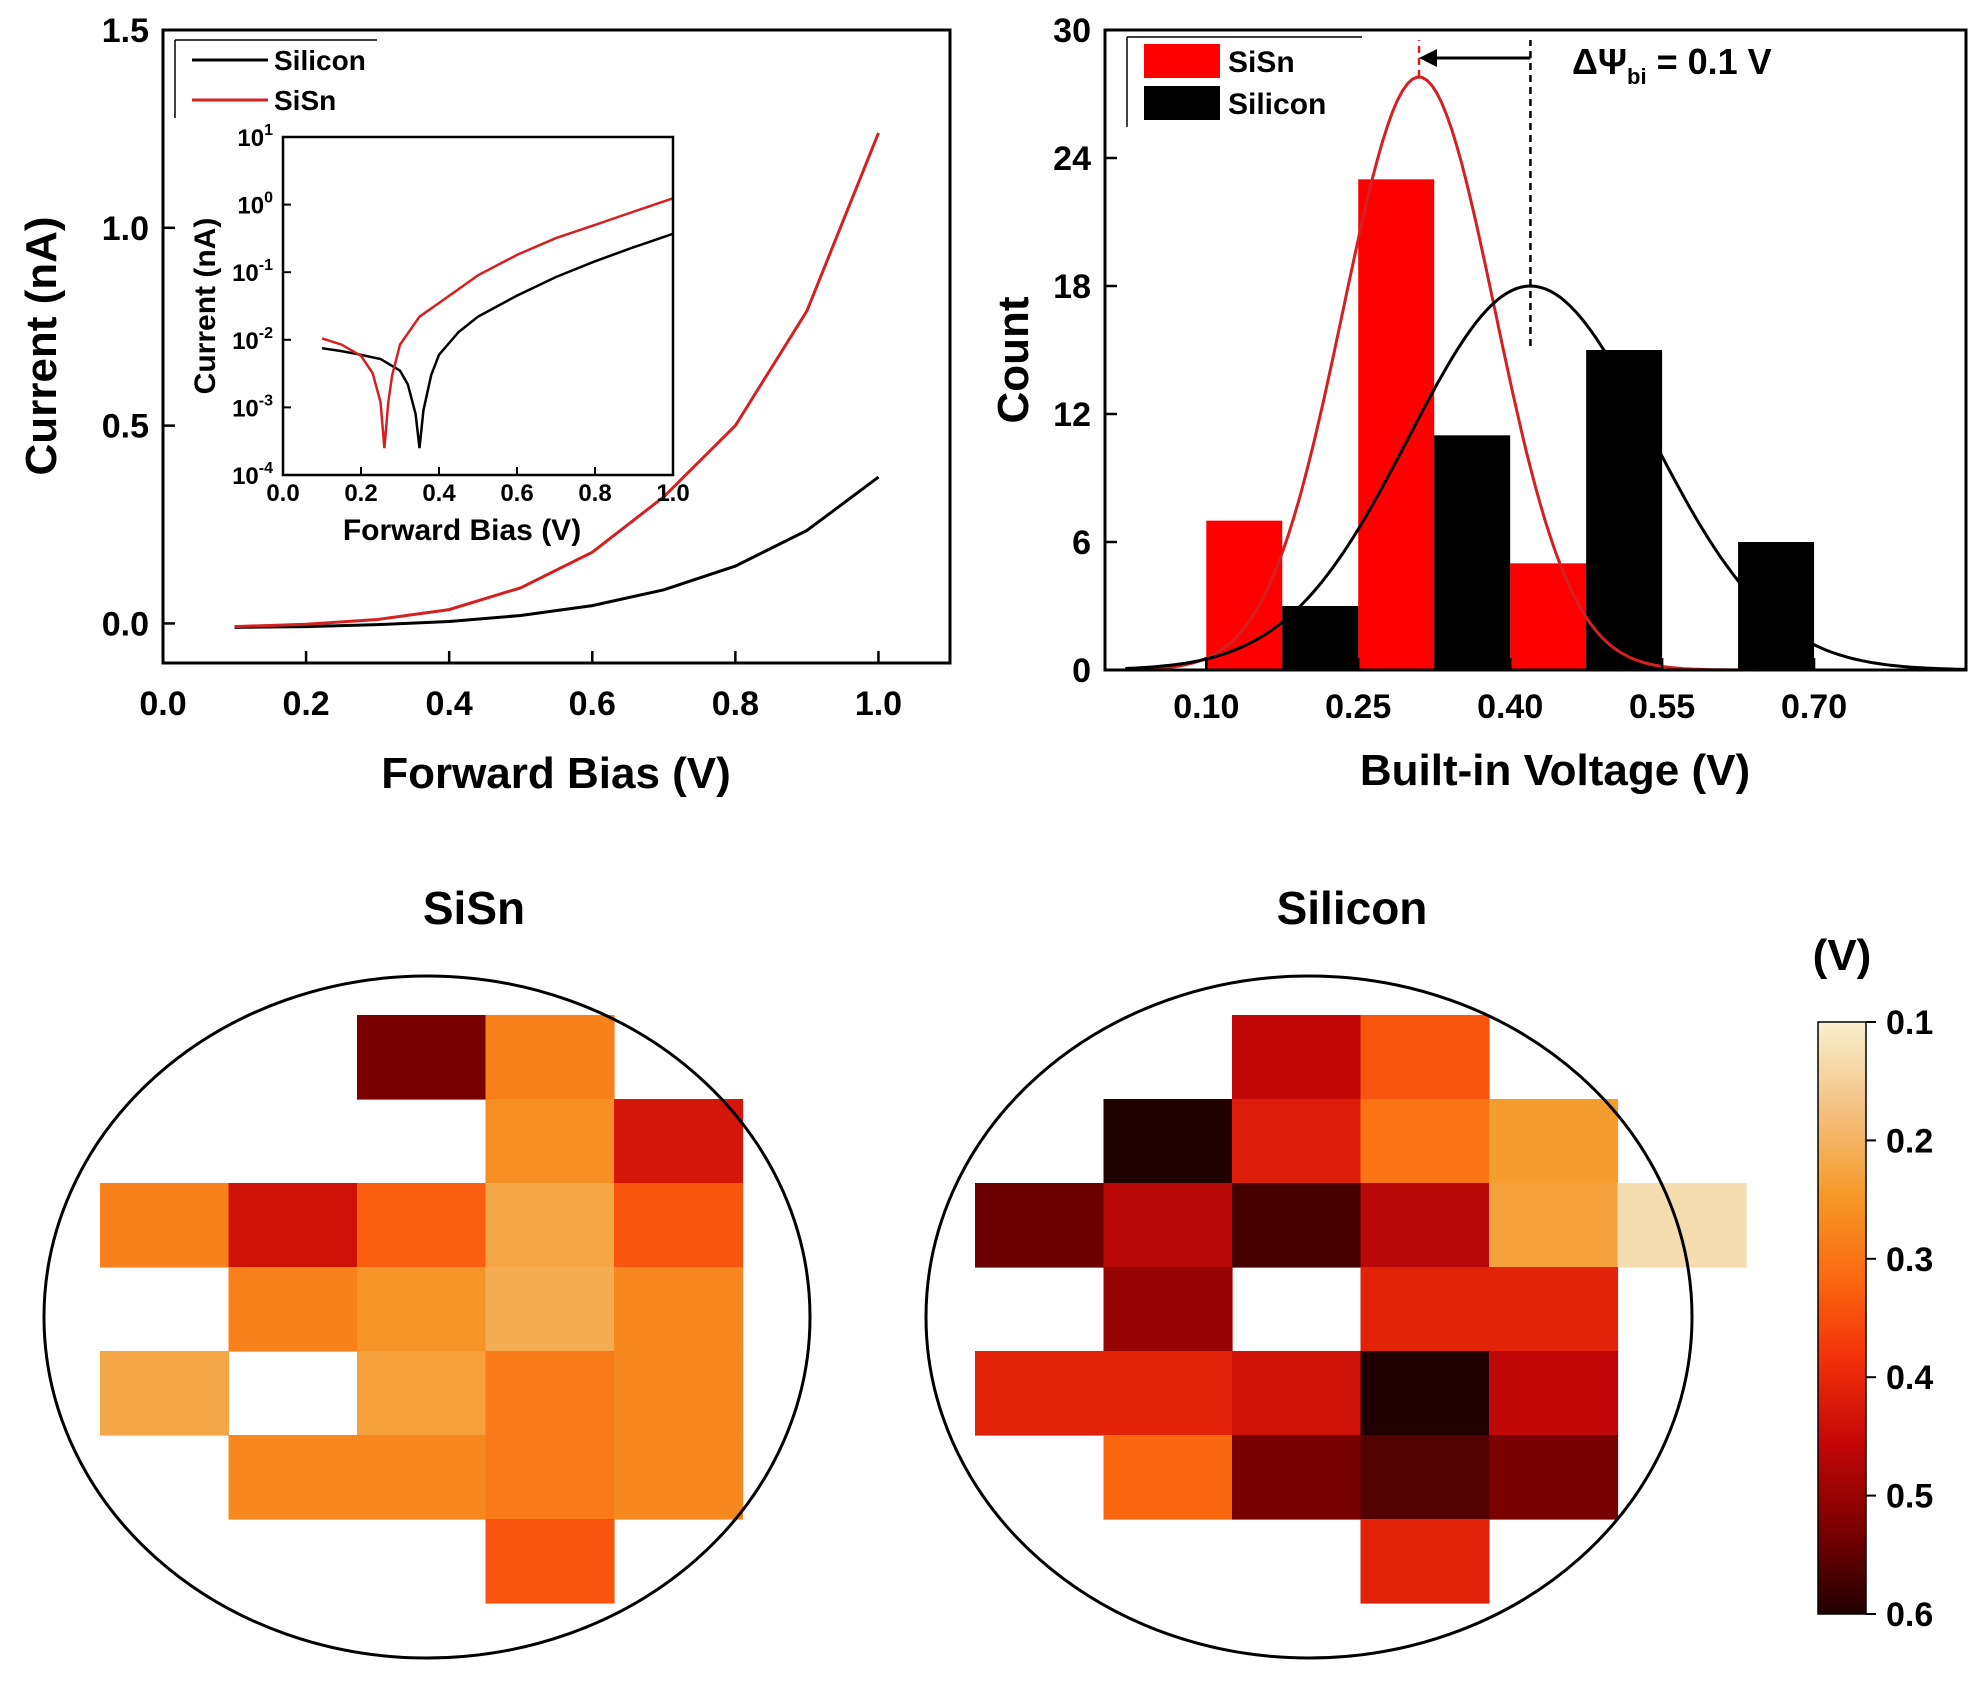  What do you see at coordinates (360, 493) in the screenshot?
I see `inset-xtick-label: 0.2` at bounding box center [360, 493].